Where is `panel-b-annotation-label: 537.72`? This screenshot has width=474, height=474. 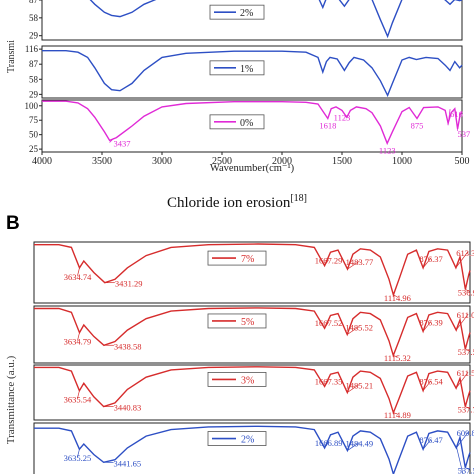
panel-b-annotation-label: 537.72 is located at coordinates (466, 410).